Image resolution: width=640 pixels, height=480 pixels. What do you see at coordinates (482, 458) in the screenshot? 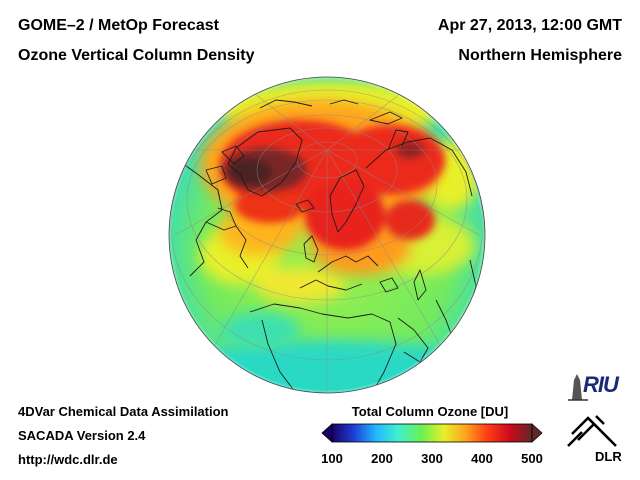
I see `colorbar-tick: 400` at bounding box center [482, 458].